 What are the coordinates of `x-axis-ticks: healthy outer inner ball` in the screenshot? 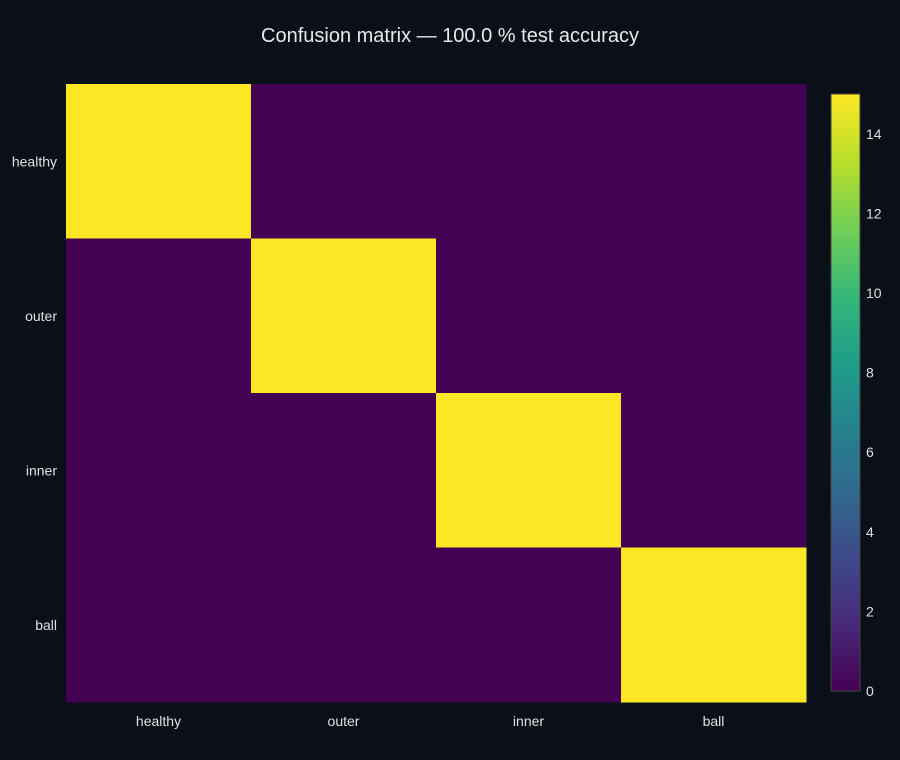 It's located at (430, 721).